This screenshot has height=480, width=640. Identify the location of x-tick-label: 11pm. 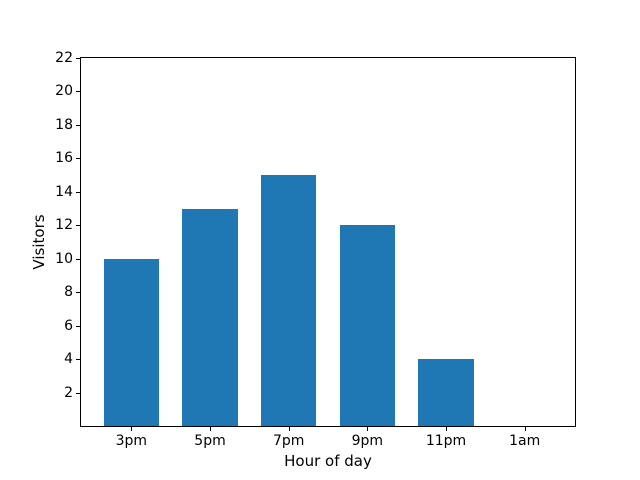
(446, 441).